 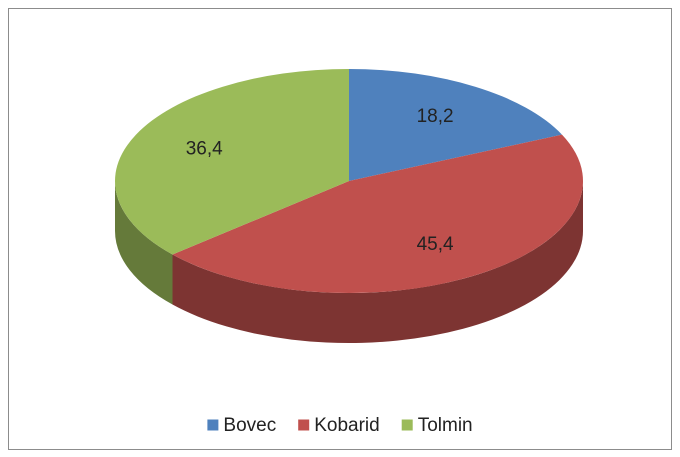 What do you see at coordinates (347, 425) in the screenshot?
I see `legend-label: Kobarid` at bounding box center [347, 425].